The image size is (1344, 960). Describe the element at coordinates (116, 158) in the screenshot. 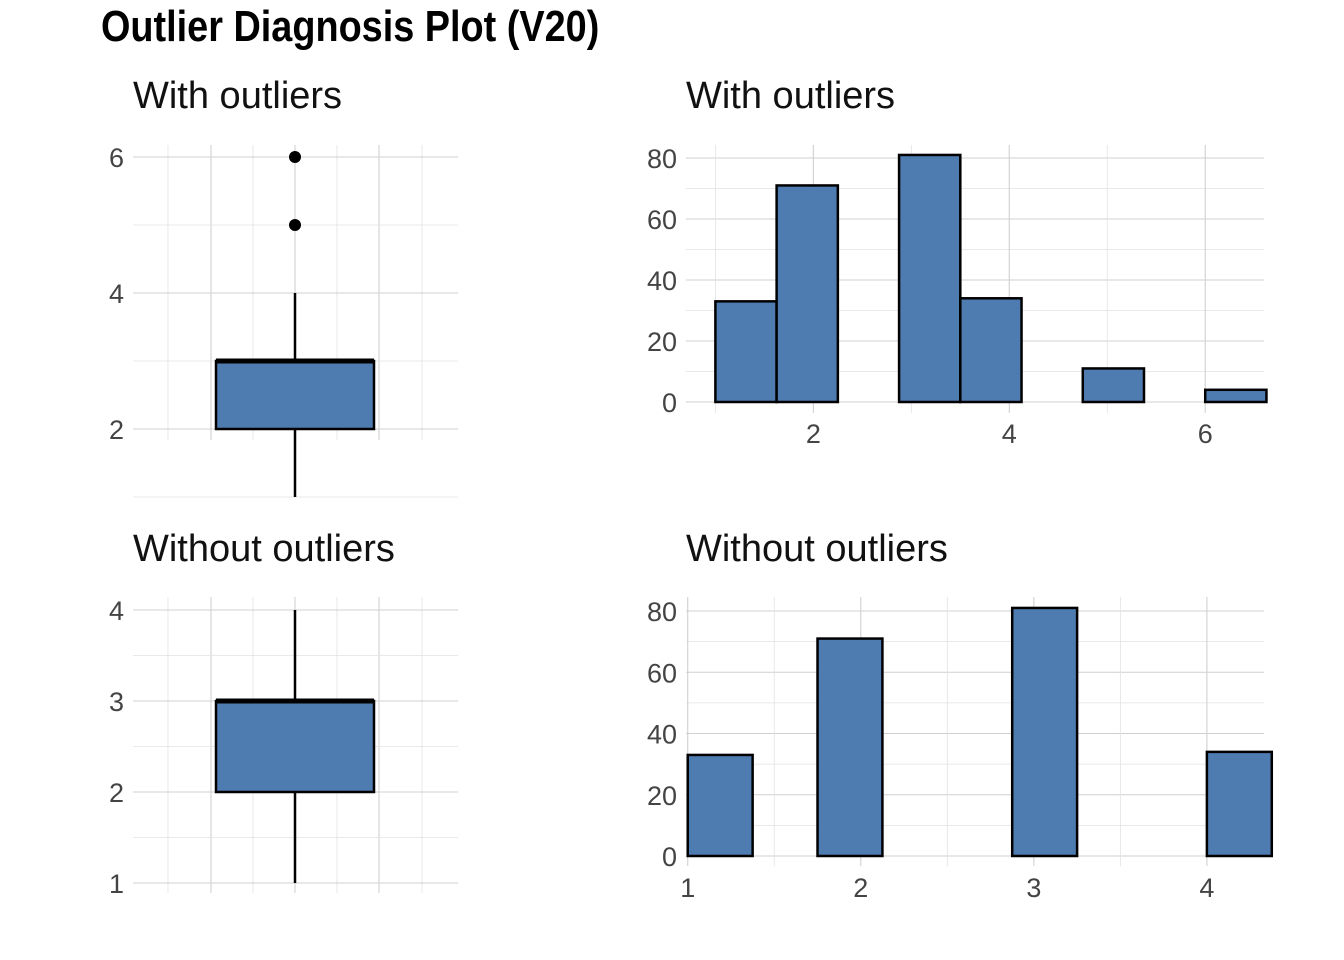

I see `y-tick-label: 6` at that location.